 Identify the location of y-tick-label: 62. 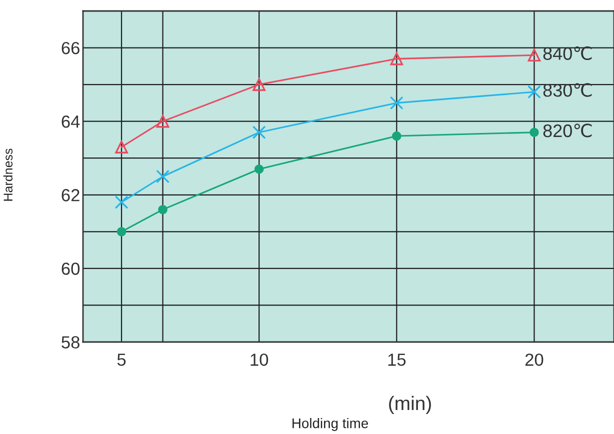
(71, 195).